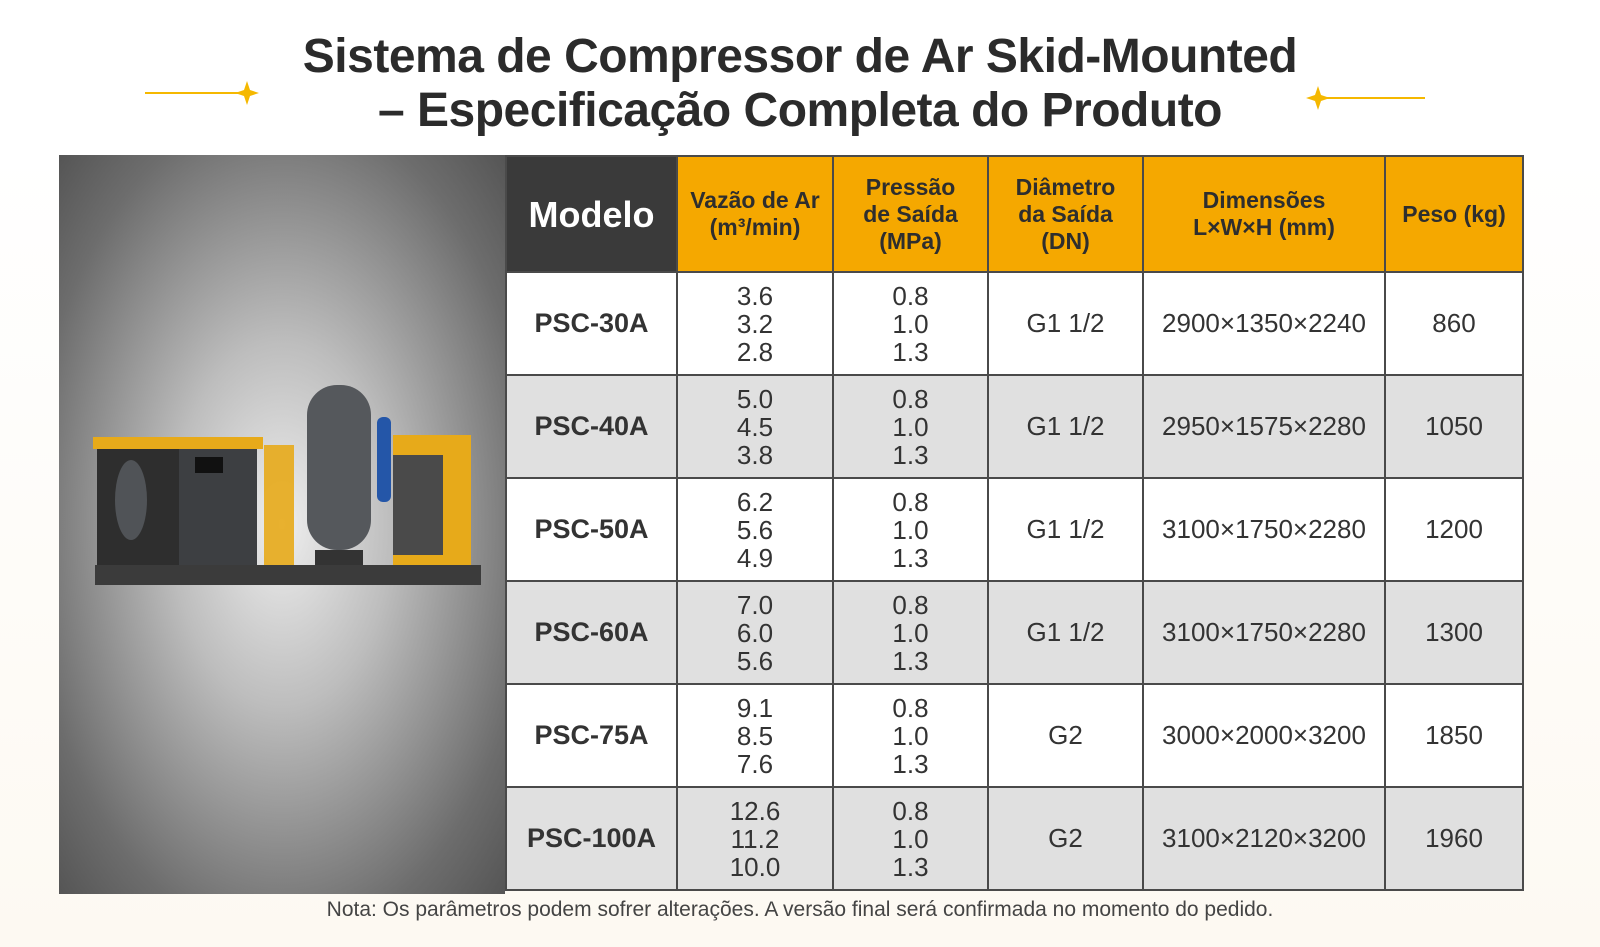 The height and width of the screenshot is (947, 1600). I want to click on cell-line: 3.8, so click(755, 454).